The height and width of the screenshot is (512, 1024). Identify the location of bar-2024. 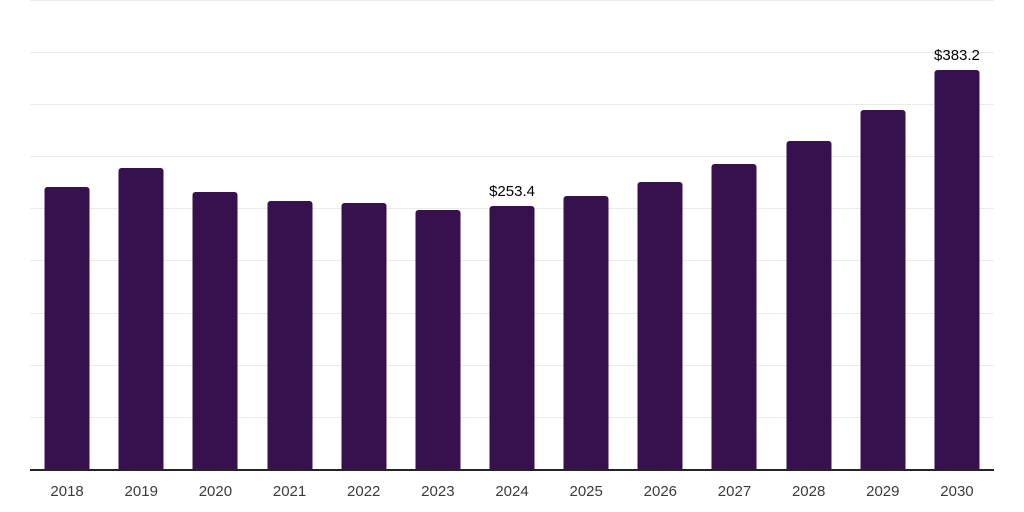
(512, 337).